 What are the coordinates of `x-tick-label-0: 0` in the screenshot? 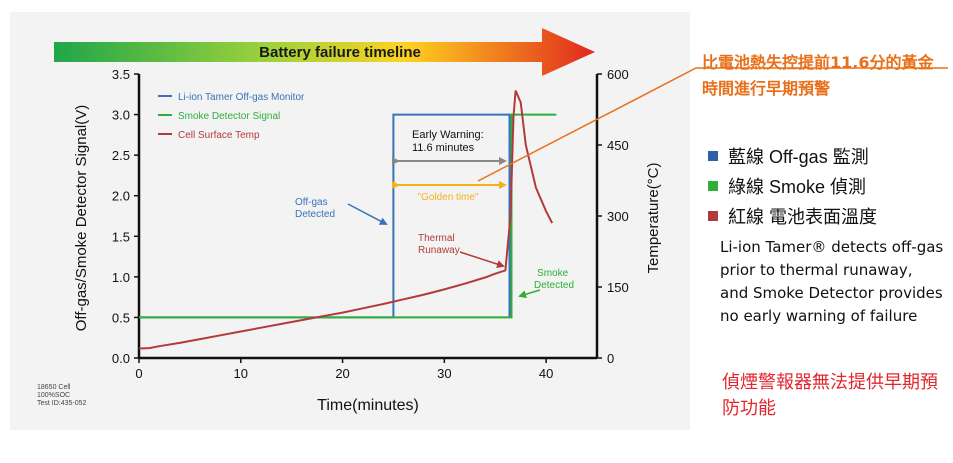 It's located at (138, 373).